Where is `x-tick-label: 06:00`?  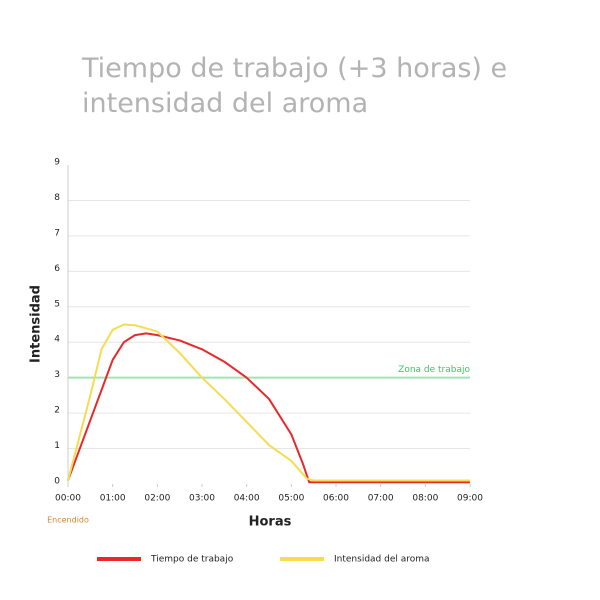 x-tick-label: 06:00 is located at coordinates (336, 499).